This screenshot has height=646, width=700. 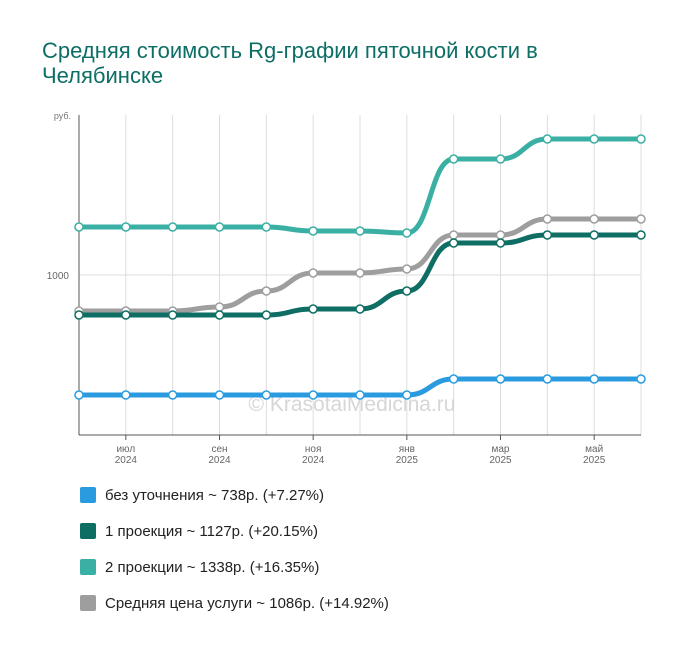 I want to click on legend-item: Средняя цена услуги ~ 1086р. (+14.92%), so click(x=234, y=603).